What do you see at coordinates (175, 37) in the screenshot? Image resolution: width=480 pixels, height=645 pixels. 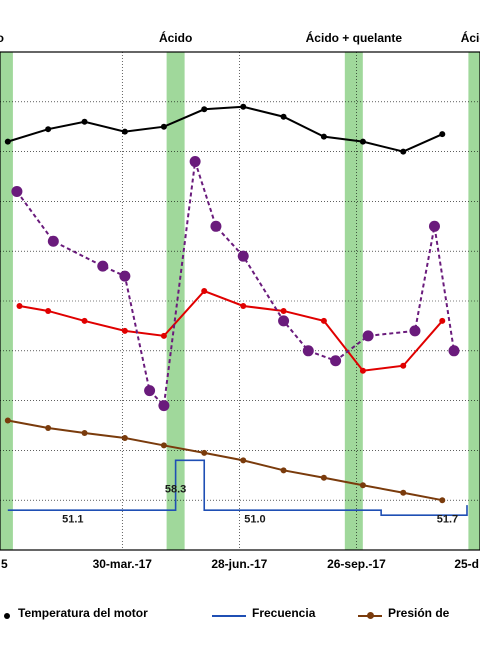 I see `treatment-label-1: Ácido` at bounding box center [175, 37].